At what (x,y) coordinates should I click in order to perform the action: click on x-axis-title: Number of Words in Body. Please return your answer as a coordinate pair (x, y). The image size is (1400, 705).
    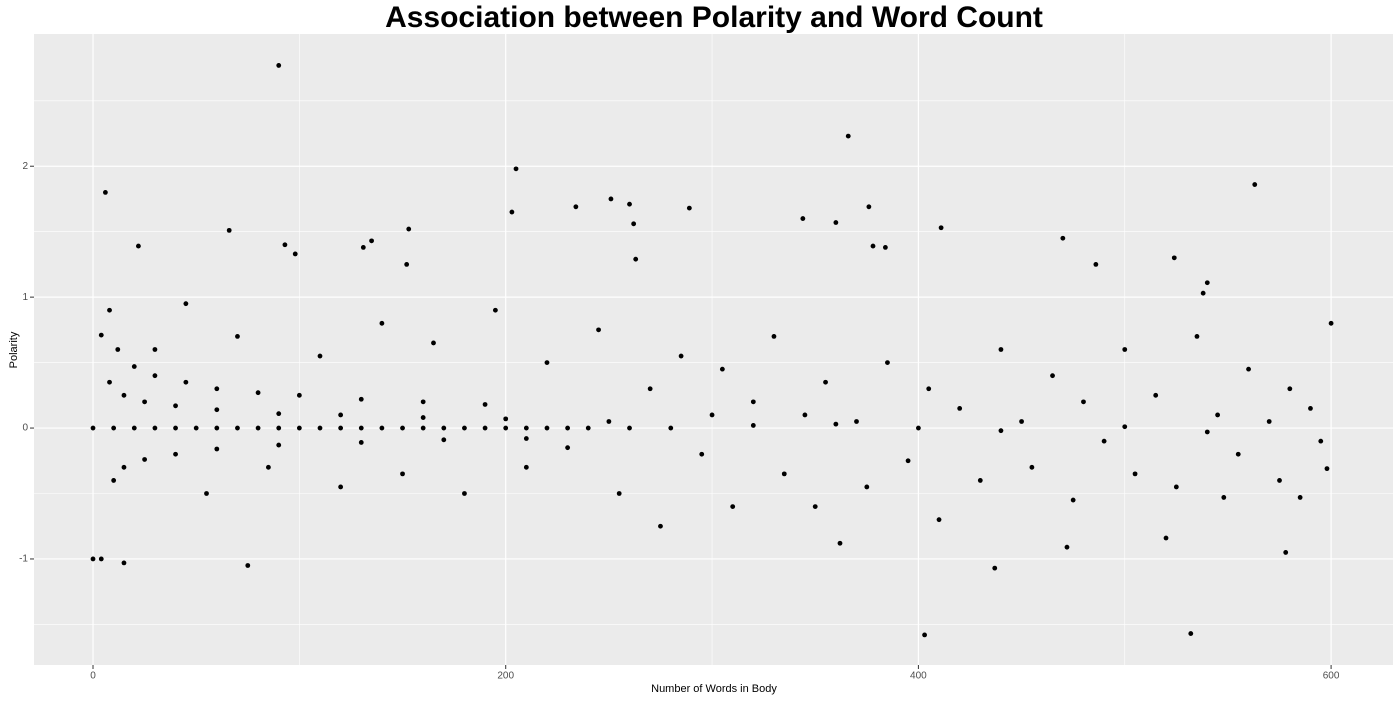
    Looking at the image, I should click on (714, 689).